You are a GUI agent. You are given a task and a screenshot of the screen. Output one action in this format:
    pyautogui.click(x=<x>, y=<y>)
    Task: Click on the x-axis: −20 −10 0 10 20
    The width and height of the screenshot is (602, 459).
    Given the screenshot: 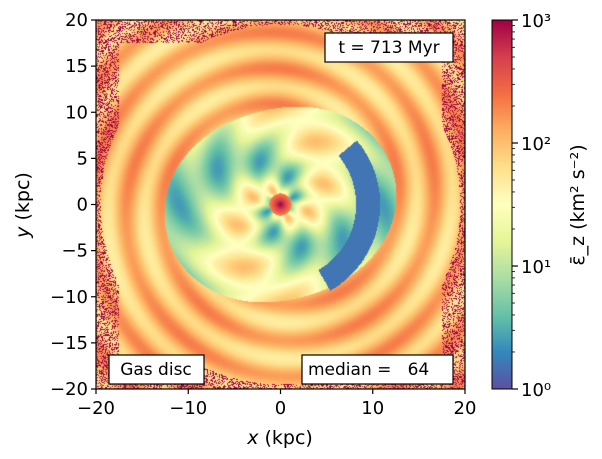 What is the action you would take?
    pyautogui.click(x=276, y=404)
    